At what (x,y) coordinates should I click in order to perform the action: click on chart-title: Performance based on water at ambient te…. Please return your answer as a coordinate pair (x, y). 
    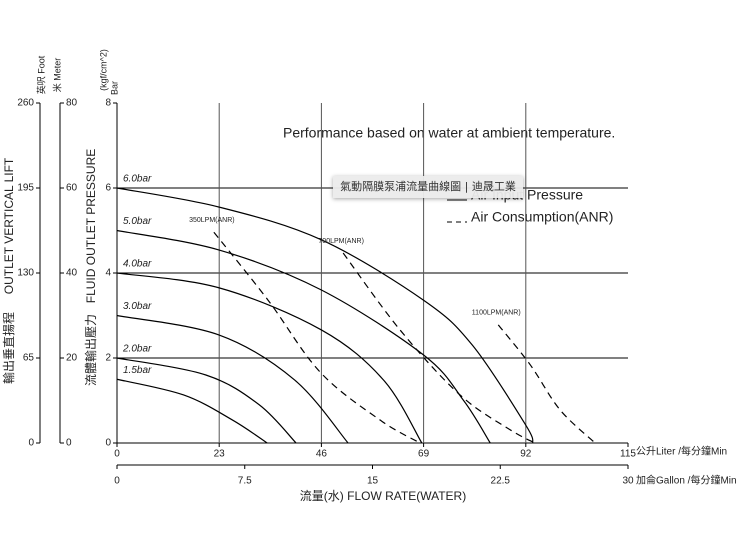
    Looking at the image, I should click on (449, 133).